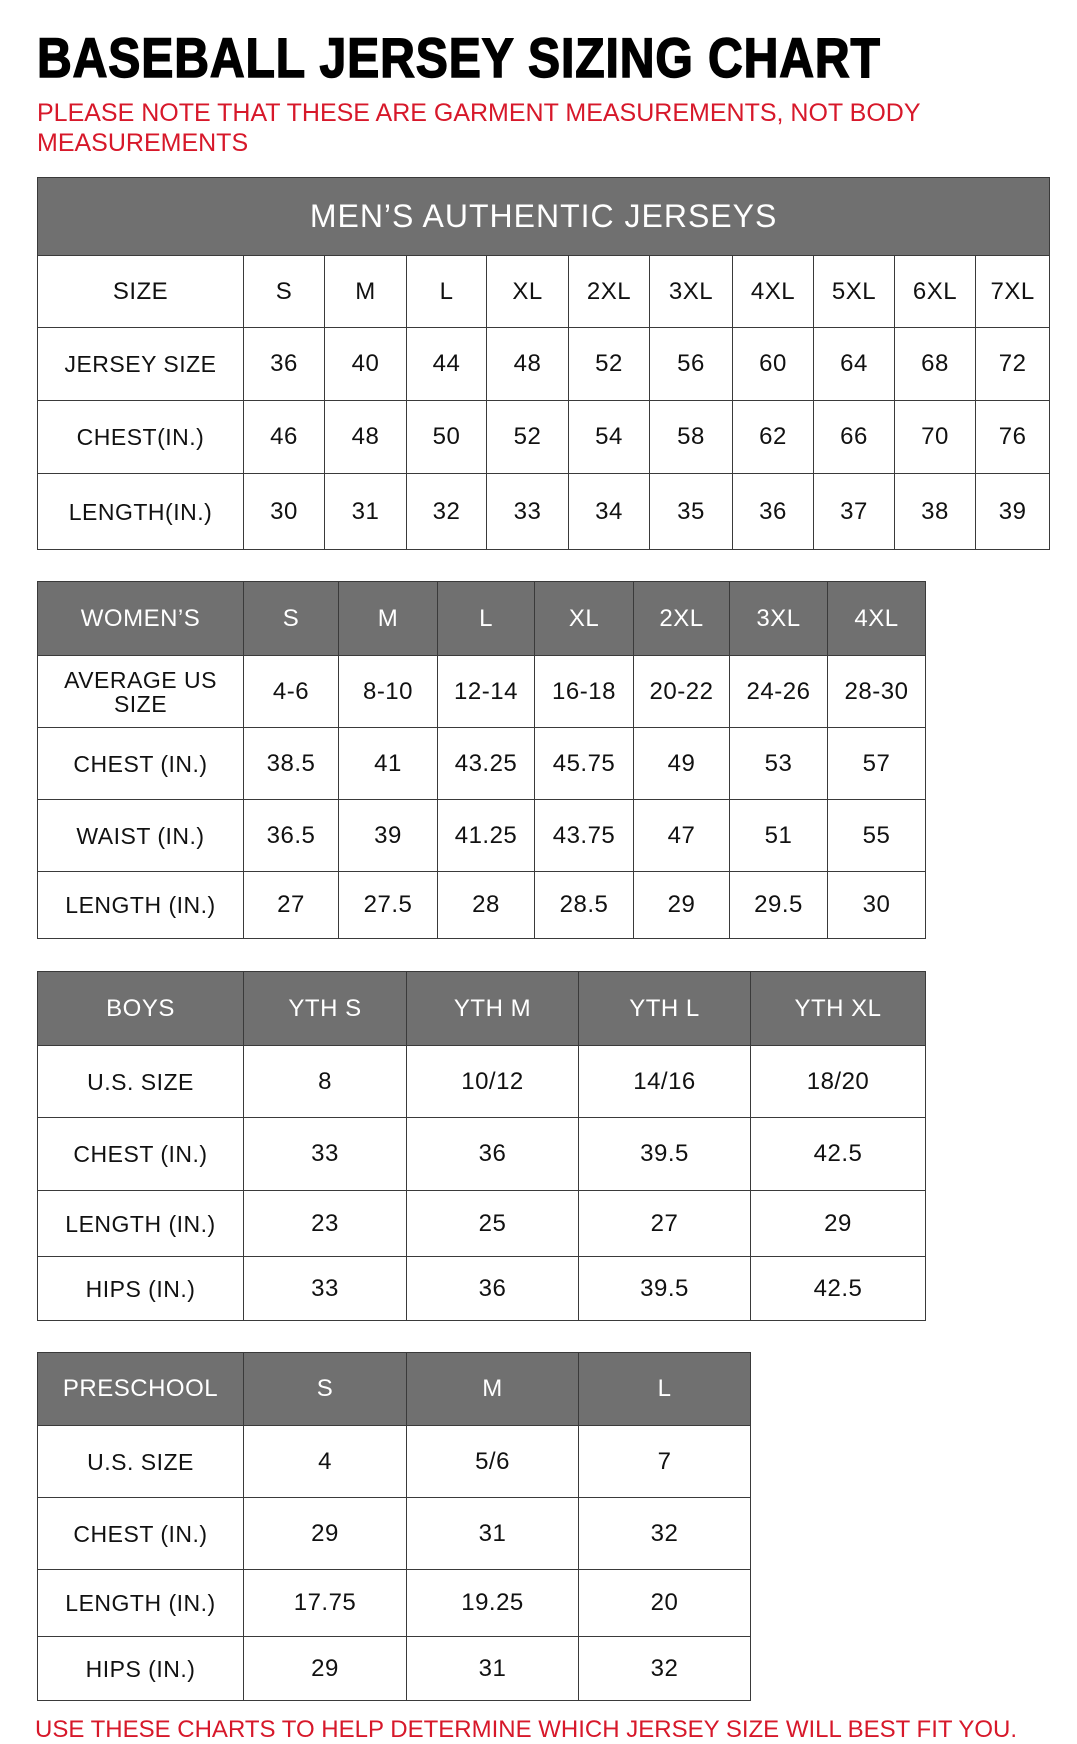  Describe the element at coordinates (838, 1081) in the screenshot. I see `measurement-cell: 18/20` at that location.